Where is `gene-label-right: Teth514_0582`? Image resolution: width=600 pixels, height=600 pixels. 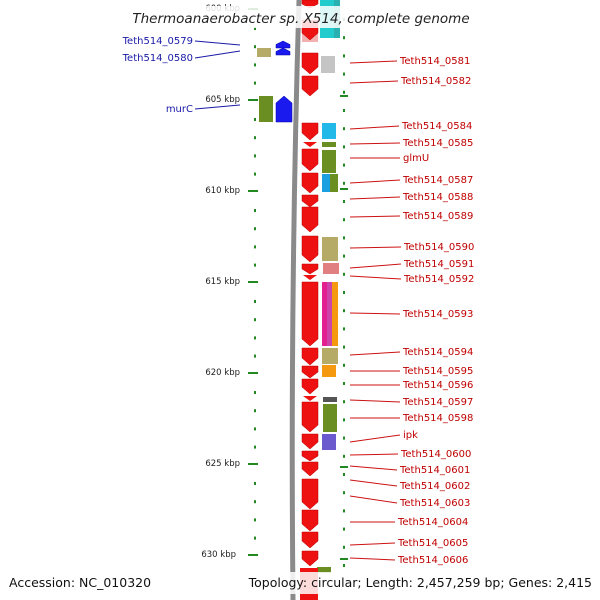
gene-label-right: Teth514_0582 is located at coordinates (435, 81).